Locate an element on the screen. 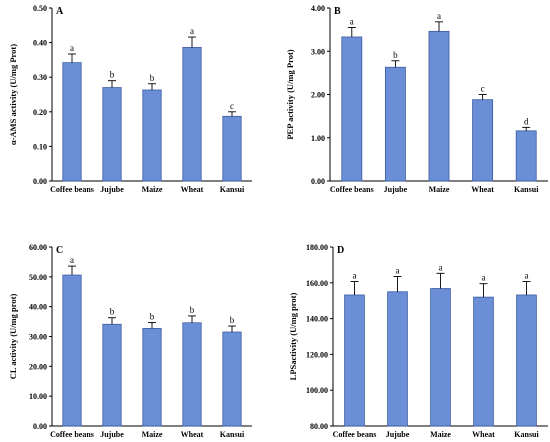  panel-c-y-tick-label: 50.00 is located at coordinates (38, 277).